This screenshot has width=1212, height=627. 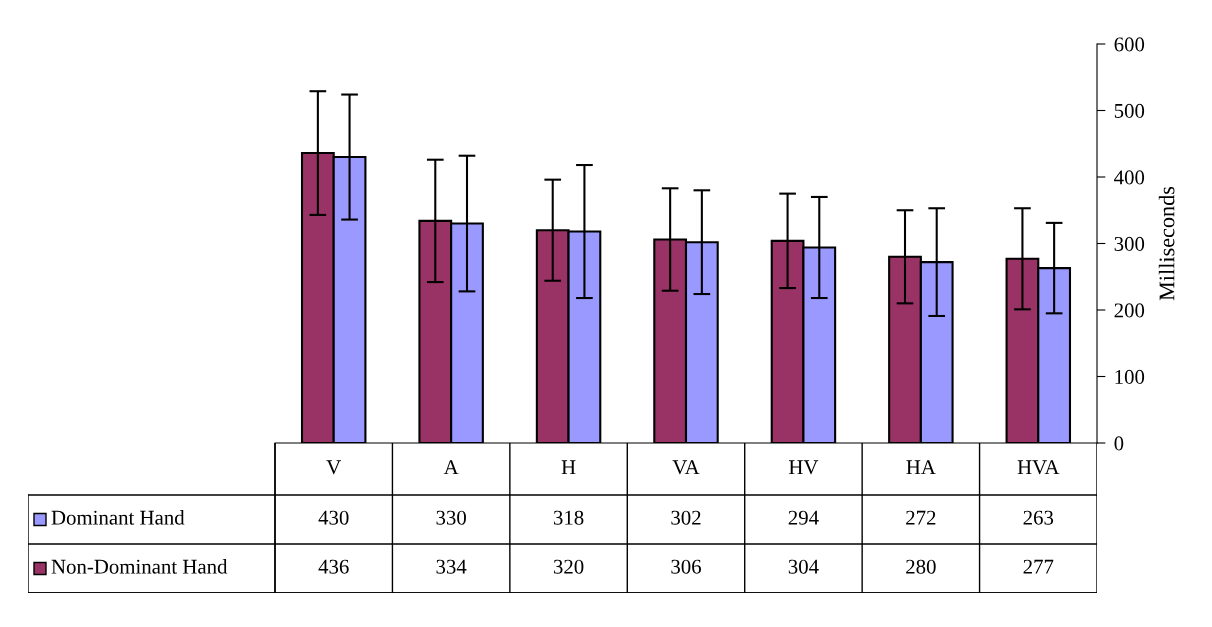 I want to click on x-tick-label: V, so click(x=333, y=467).